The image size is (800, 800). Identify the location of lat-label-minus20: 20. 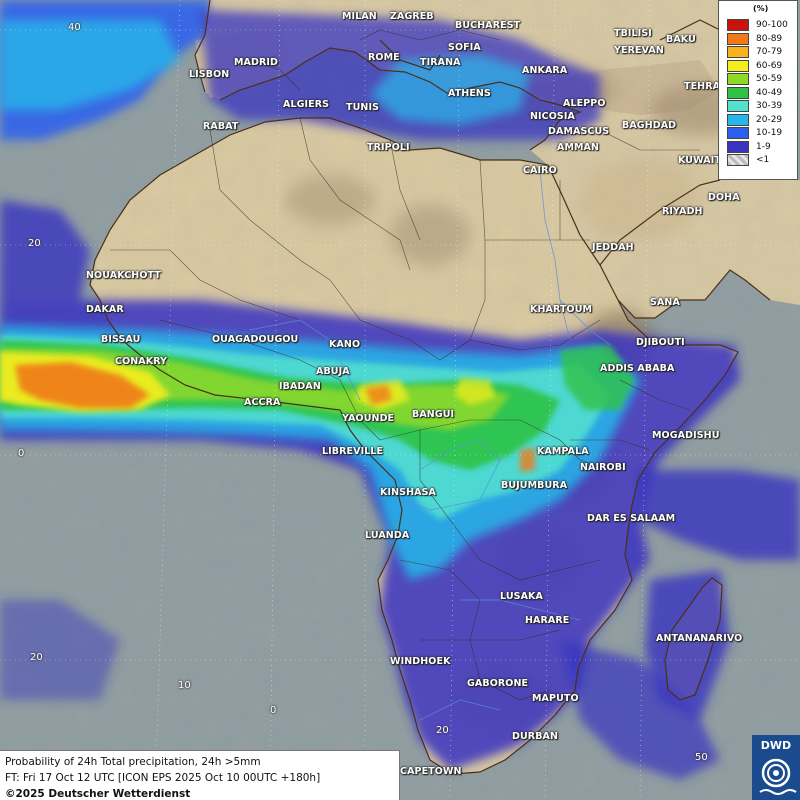
(36, 657).